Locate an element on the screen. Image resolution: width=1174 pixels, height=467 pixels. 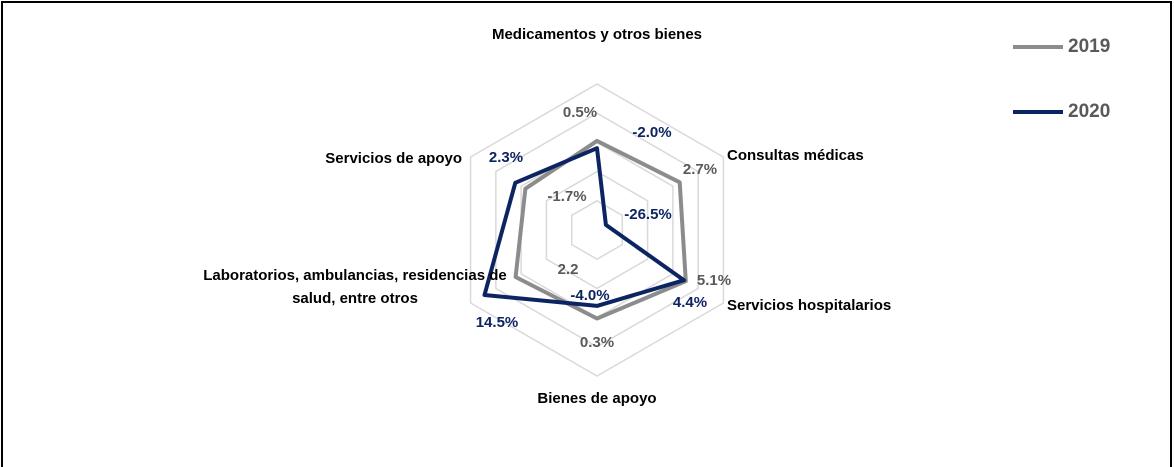
data-label: 2.7% is located at coordinates (700, 169).